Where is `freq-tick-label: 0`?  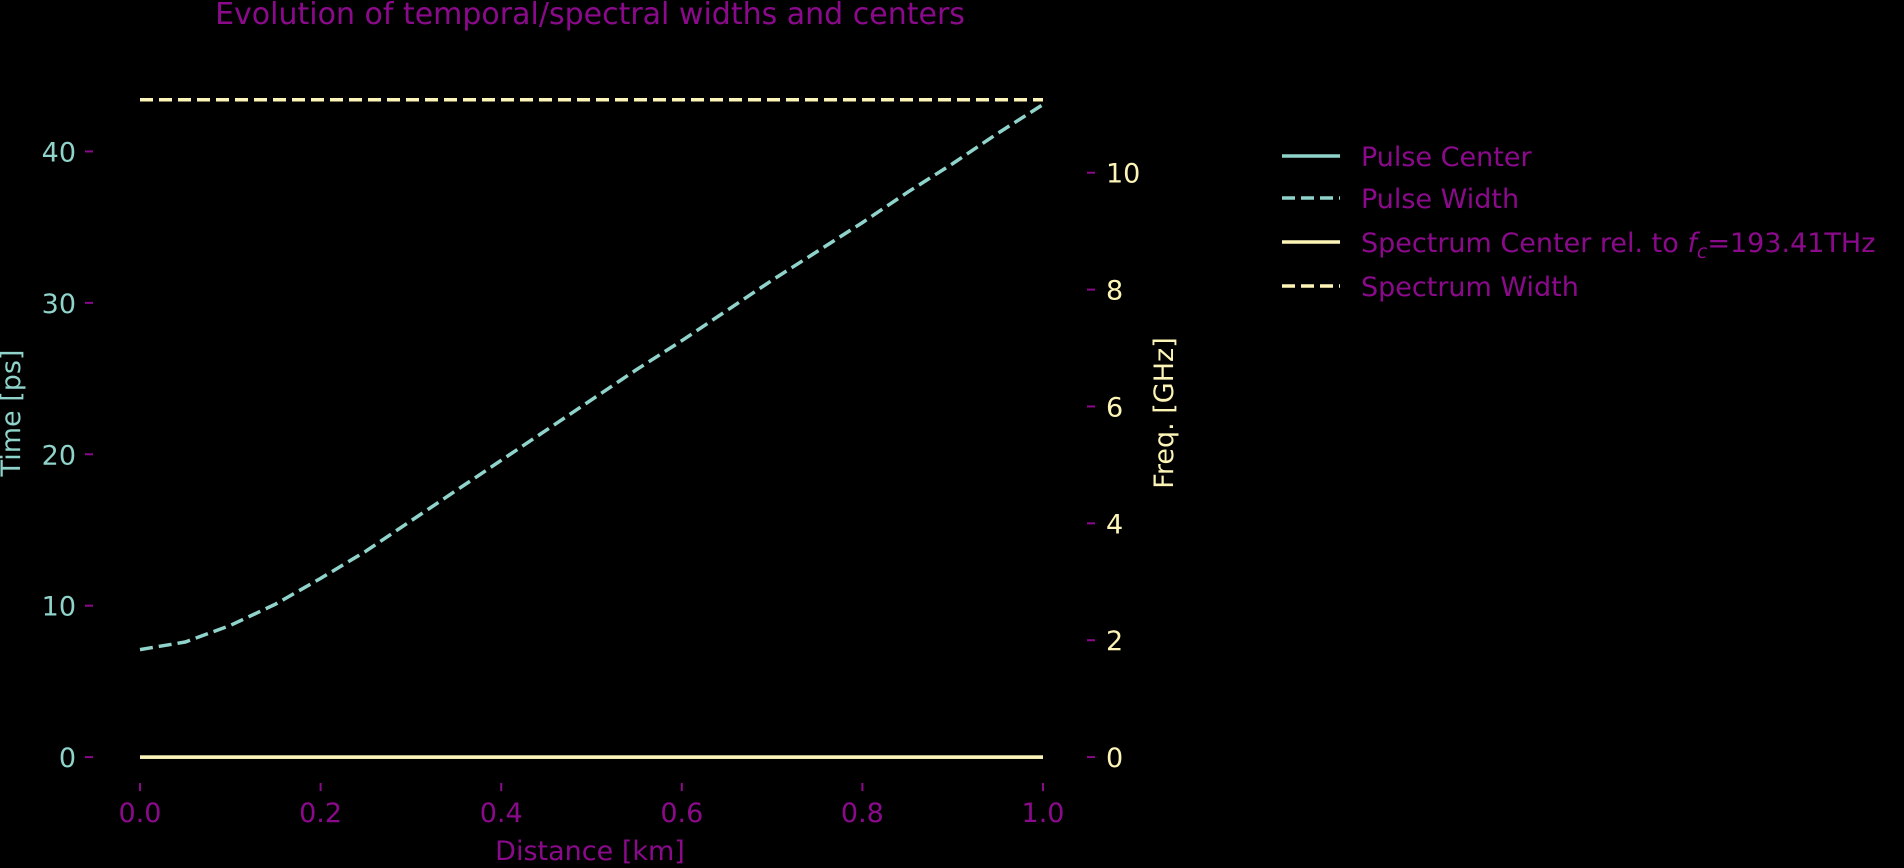 freq-tick-label: 0 is located at coordinates (1114, 758).